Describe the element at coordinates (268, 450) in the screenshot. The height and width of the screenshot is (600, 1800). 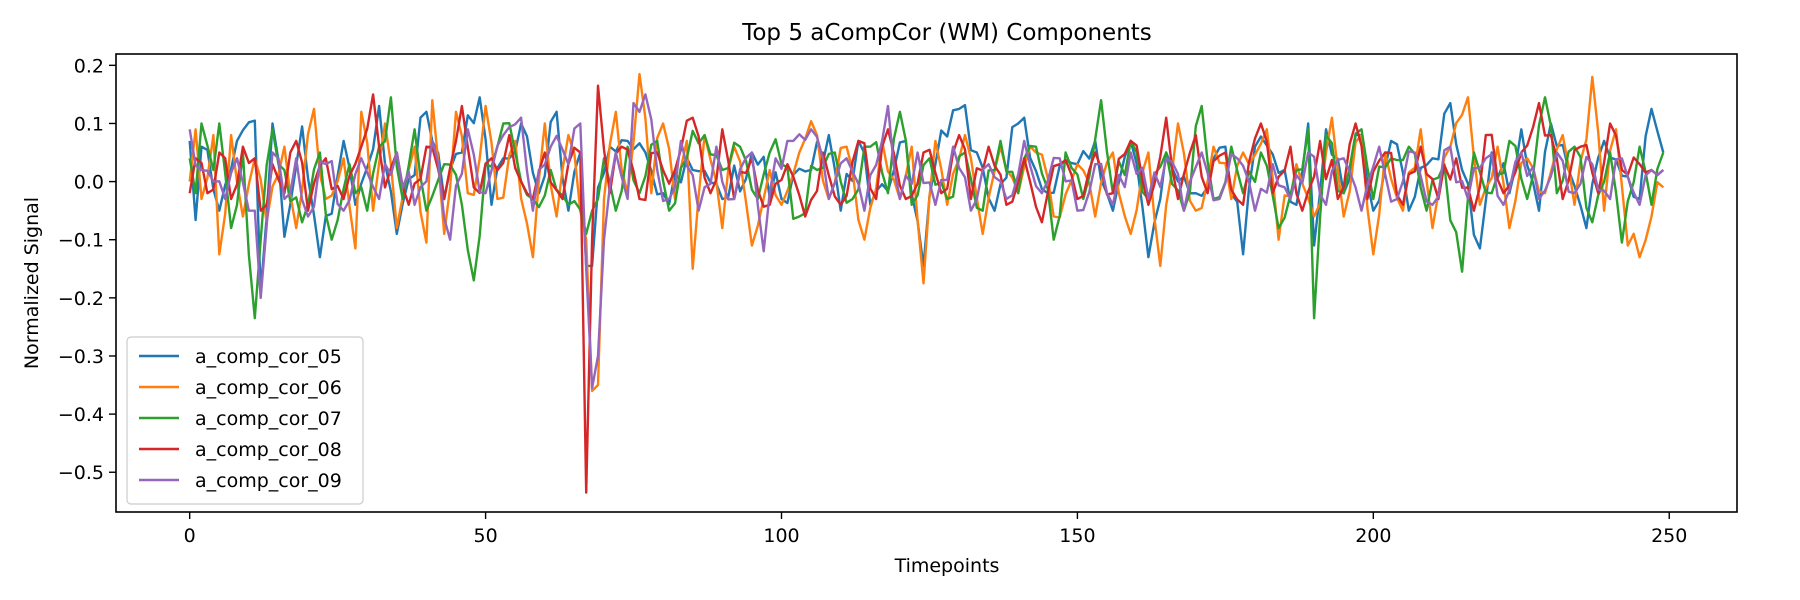
I see `legend-label-a-comp-cor-08: a_comp_cor_08` at that location.